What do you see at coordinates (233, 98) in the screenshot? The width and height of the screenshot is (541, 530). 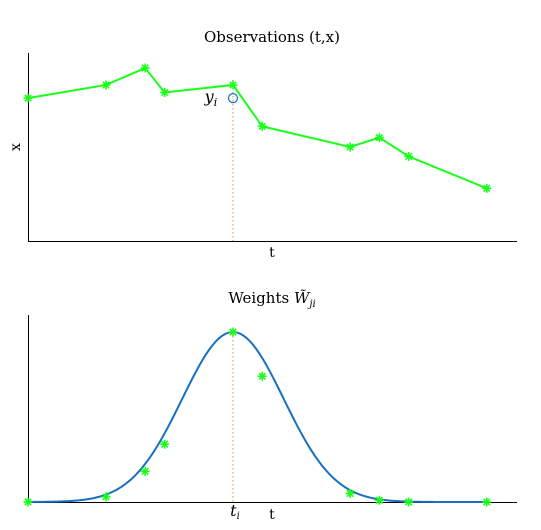 I see `highlight-point-yi` at bounding box center [233, 98].